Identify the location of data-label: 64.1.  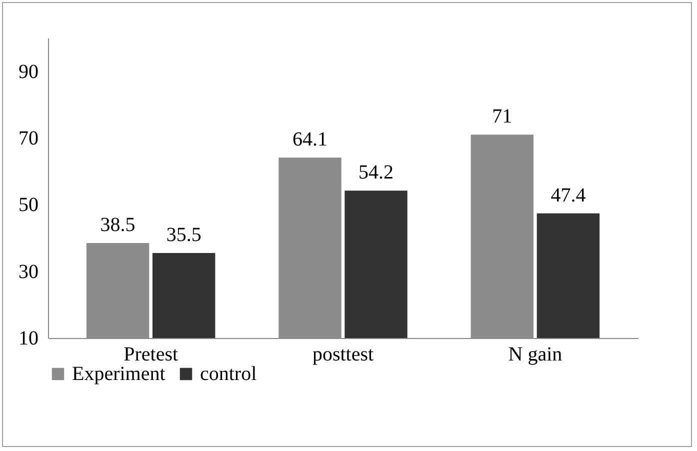
(310, 139).